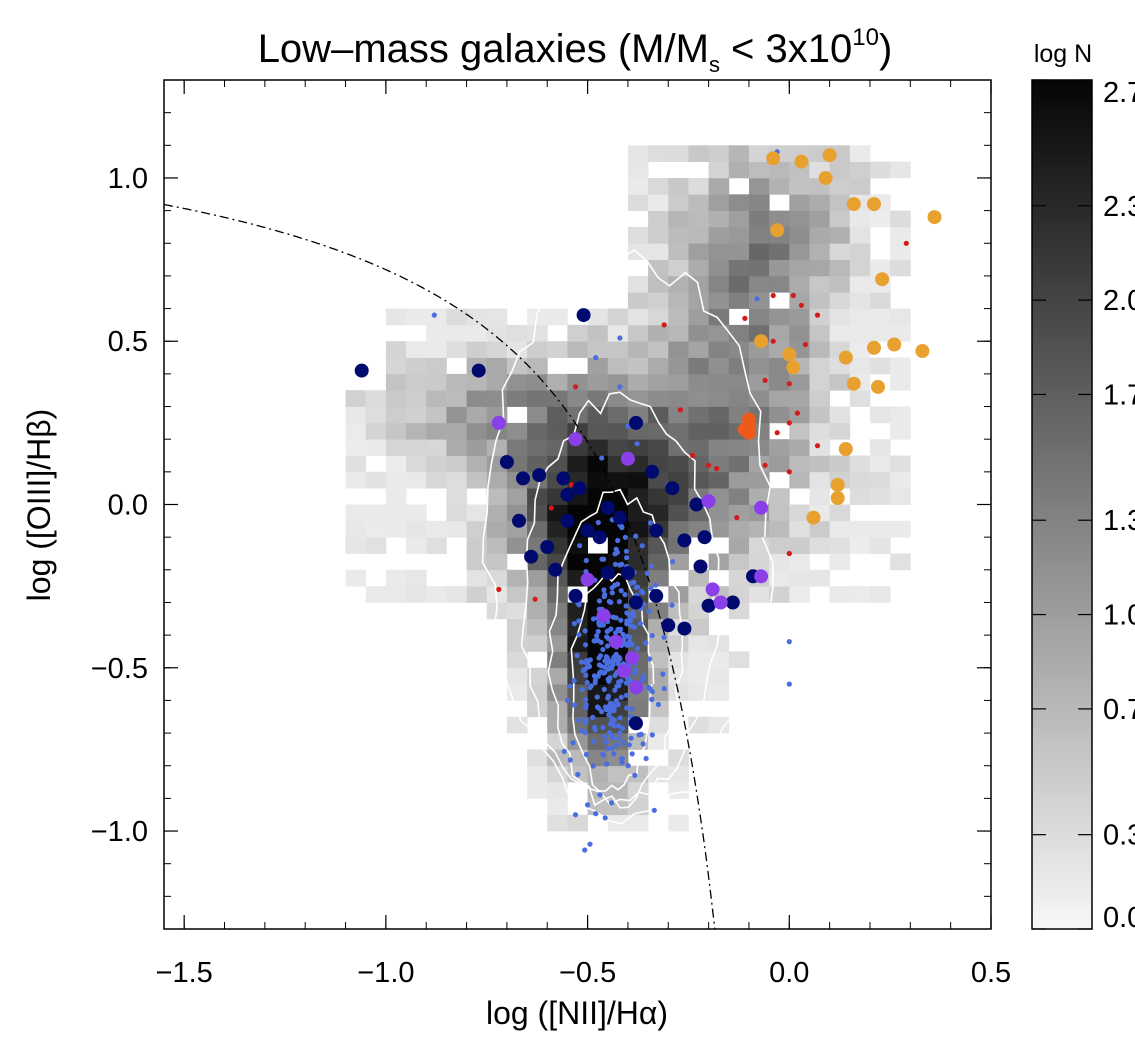 Image resolution: width=1135 pixels, height=1044 pixels. Describe the element at coordinates (128, 342) in the screenshot. I see `y-tick-label: 0.5` at that location.